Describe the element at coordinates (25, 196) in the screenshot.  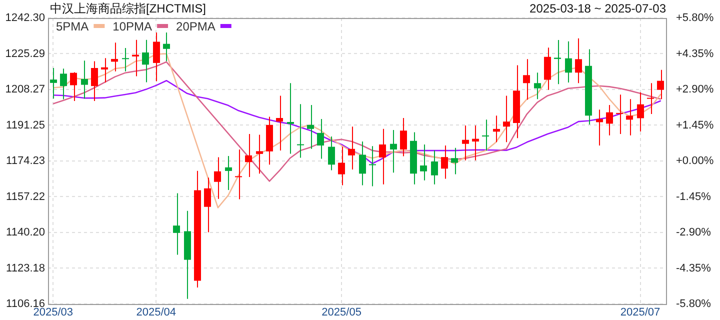
I see `y-tick-label: 1157.22` at that location.